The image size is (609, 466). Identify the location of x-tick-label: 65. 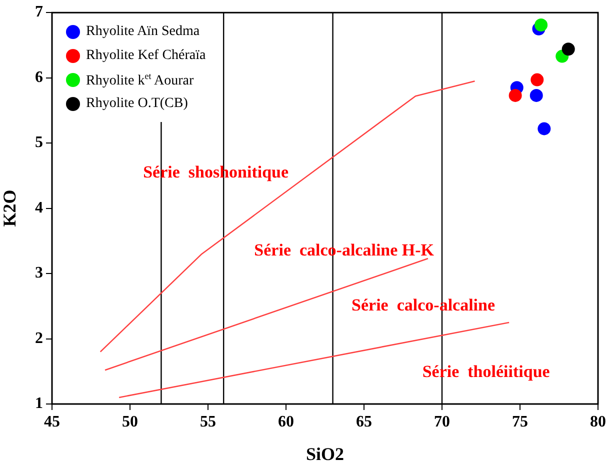
(364, 422).